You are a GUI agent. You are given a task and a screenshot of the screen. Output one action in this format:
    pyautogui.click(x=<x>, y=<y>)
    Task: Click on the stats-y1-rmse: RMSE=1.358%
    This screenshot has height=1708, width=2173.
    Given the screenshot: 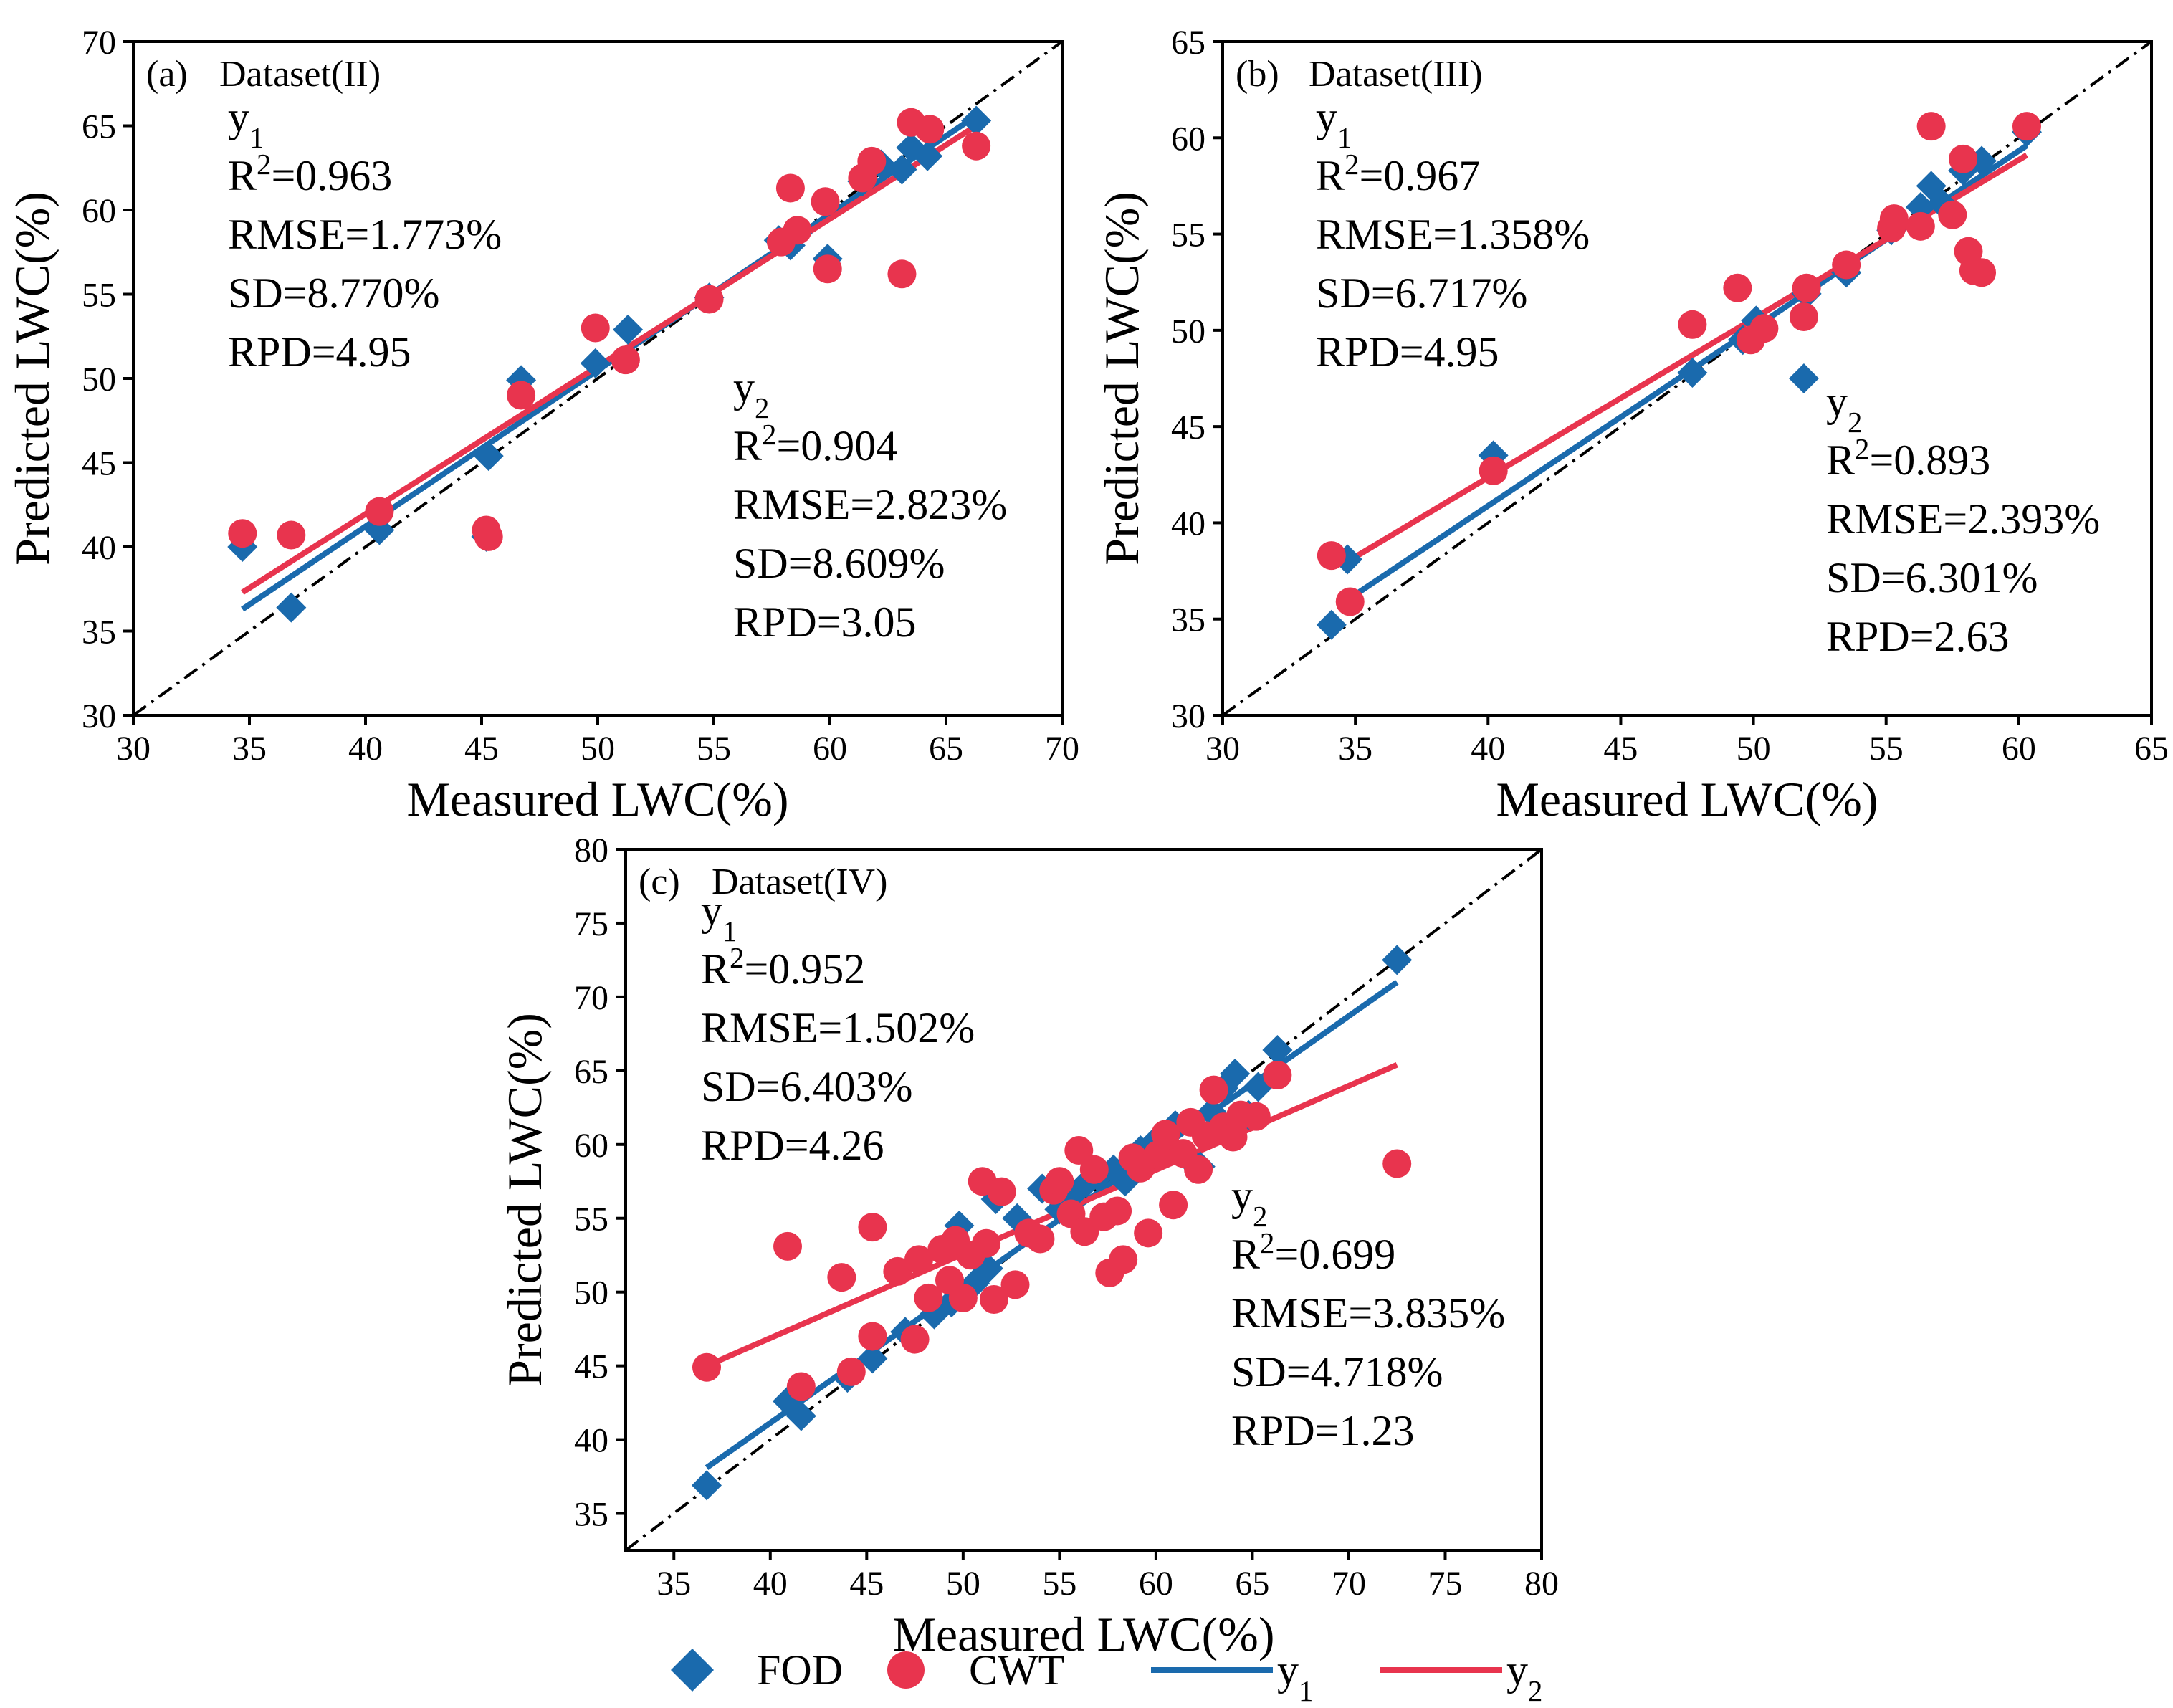 What is the action you would take?
    pyautogui.click(x=1453, y=234)
    